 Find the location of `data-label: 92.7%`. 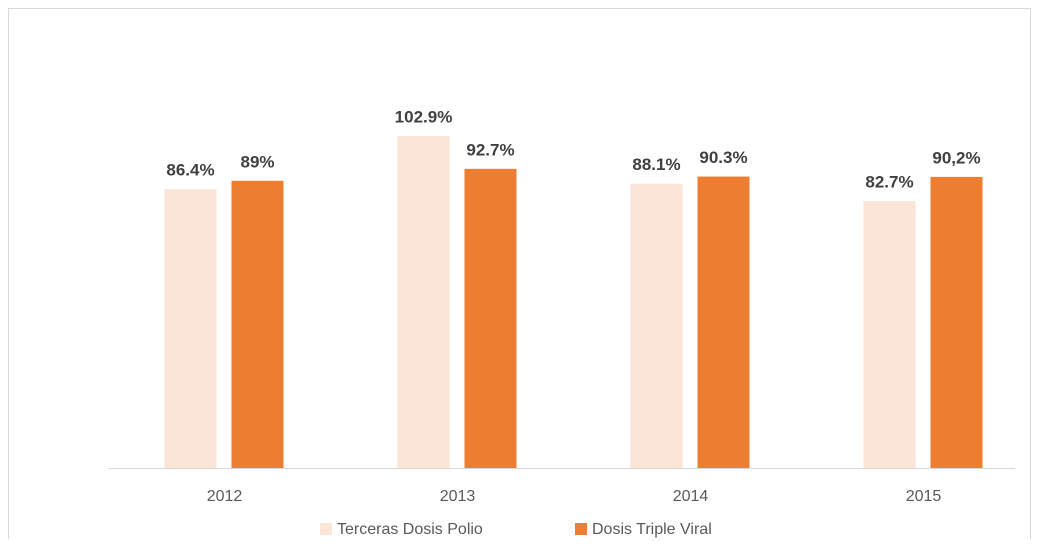

data-label: 92.7% is located at coordinates (490, 149).